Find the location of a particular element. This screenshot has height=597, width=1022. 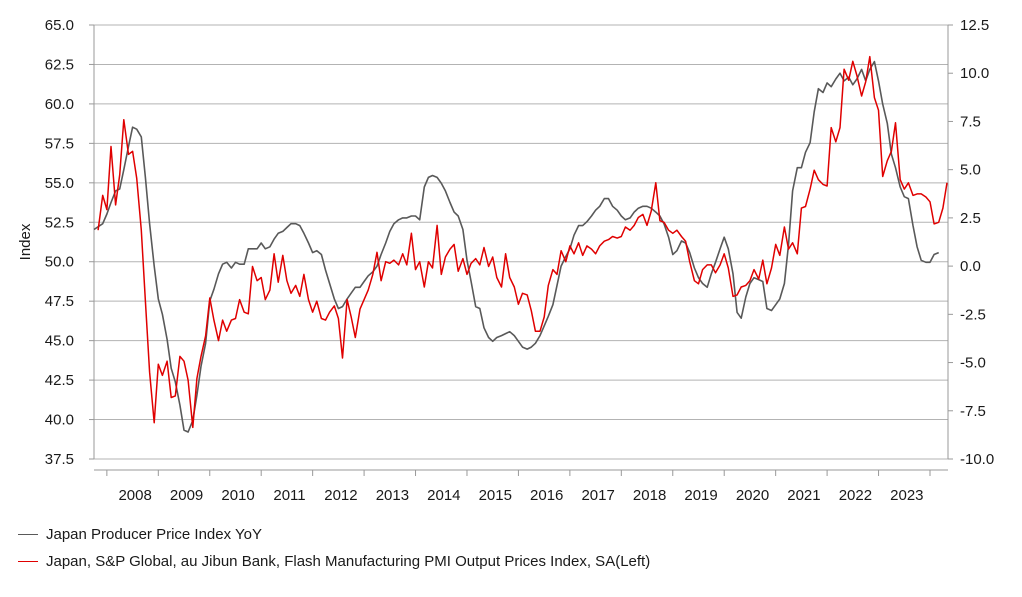

right-tick-label: 10.0 is located at coordinates (974, 73).